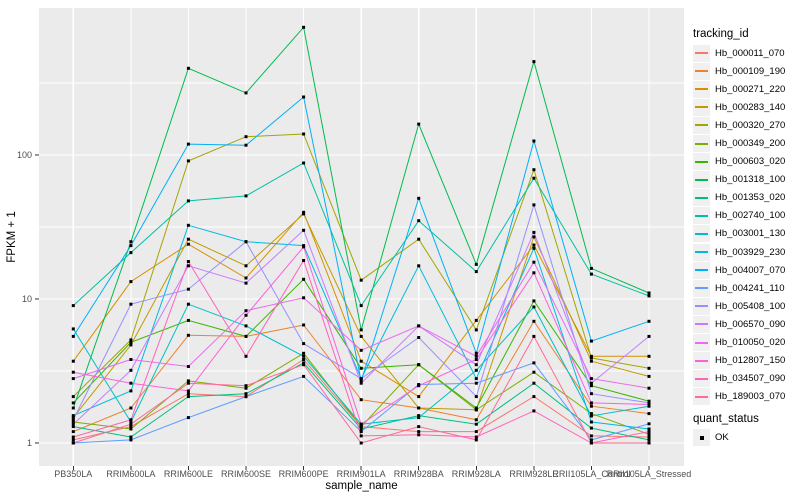 The image size is (800, 500). What do you see at coordinates (701, 438) in the screenshot?
I see `ok-point-key-icon` at bounding box center [701, 438].